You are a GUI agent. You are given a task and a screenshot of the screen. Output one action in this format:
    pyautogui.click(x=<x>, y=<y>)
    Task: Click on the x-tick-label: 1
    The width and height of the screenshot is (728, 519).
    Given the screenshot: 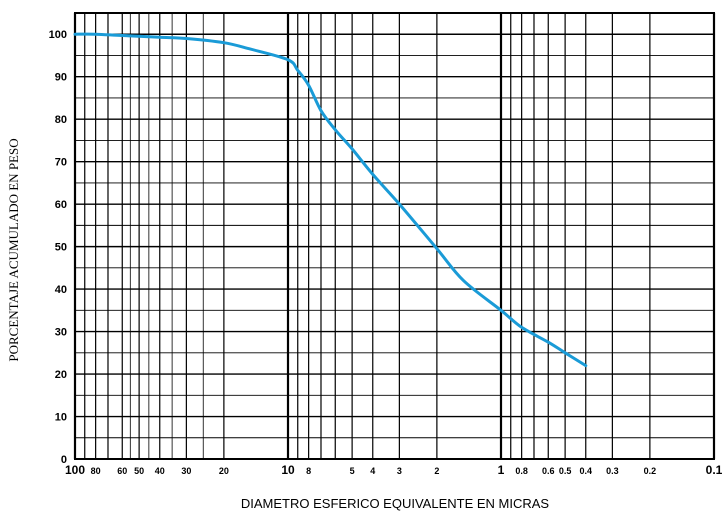 What is the action you would take?
    pyautogui.click(x=501, y=470)
    